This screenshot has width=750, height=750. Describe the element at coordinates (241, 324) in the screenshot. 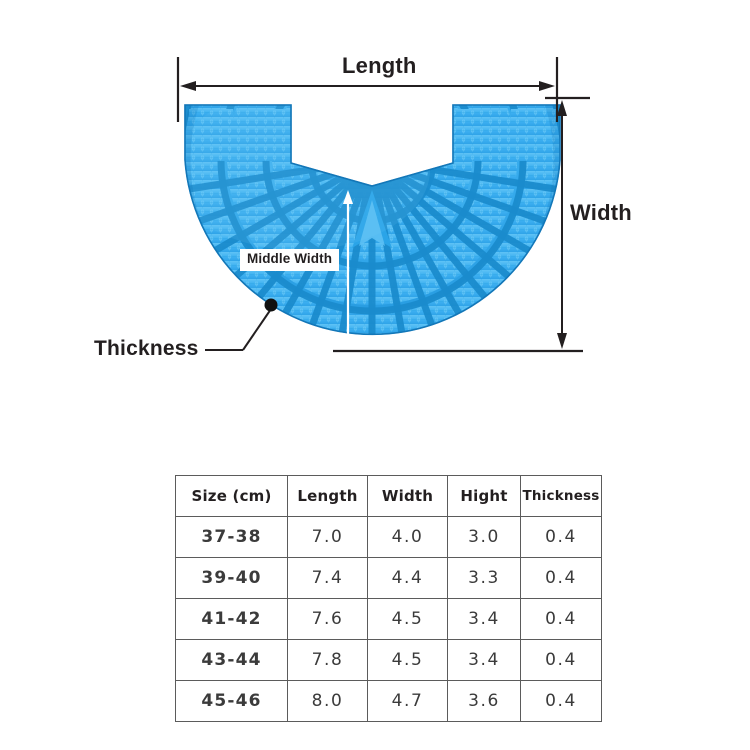

I see `thickness-leader` at that location.